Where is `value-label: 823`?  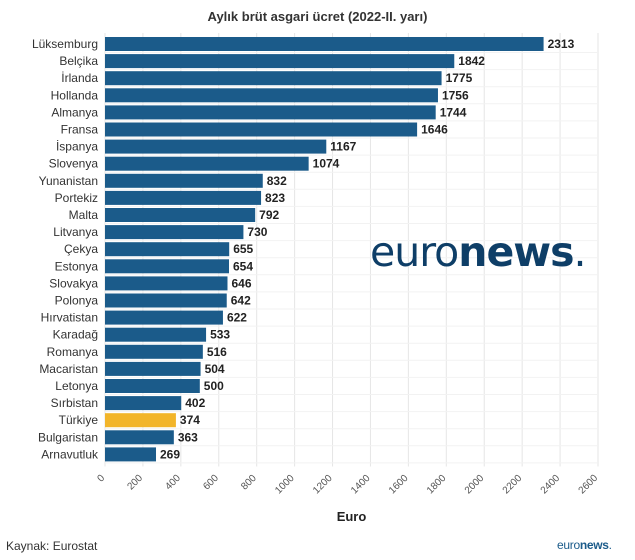
value-label: 823 is located at coordinates (275, 198).